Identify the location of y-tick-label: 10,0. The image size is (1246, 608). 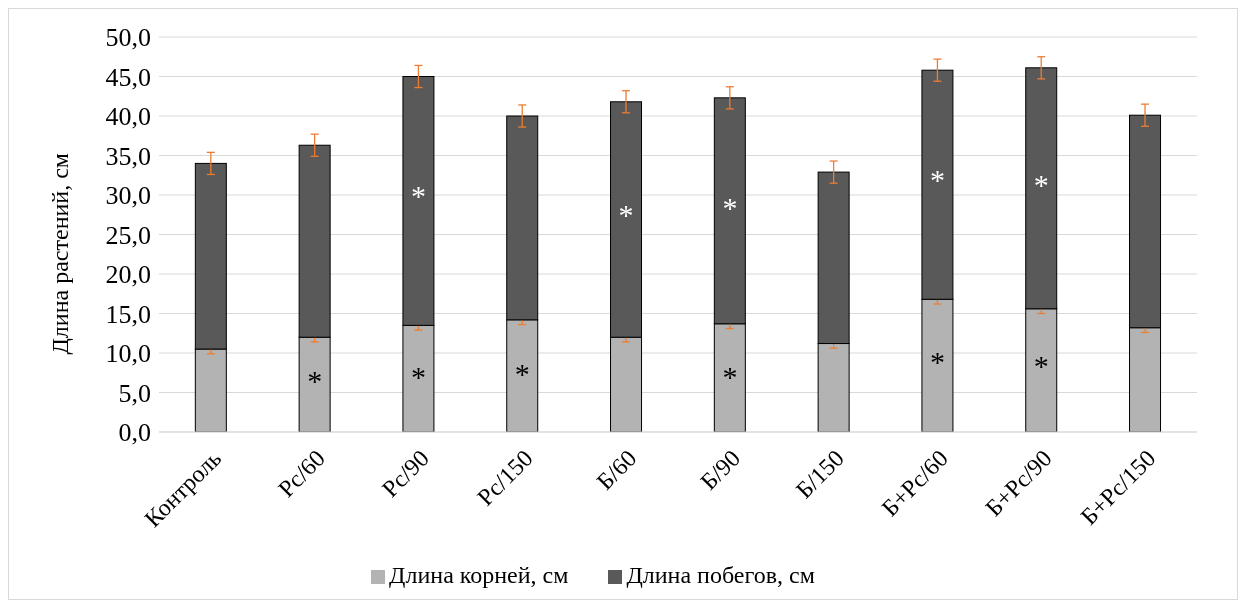
(128, 354).